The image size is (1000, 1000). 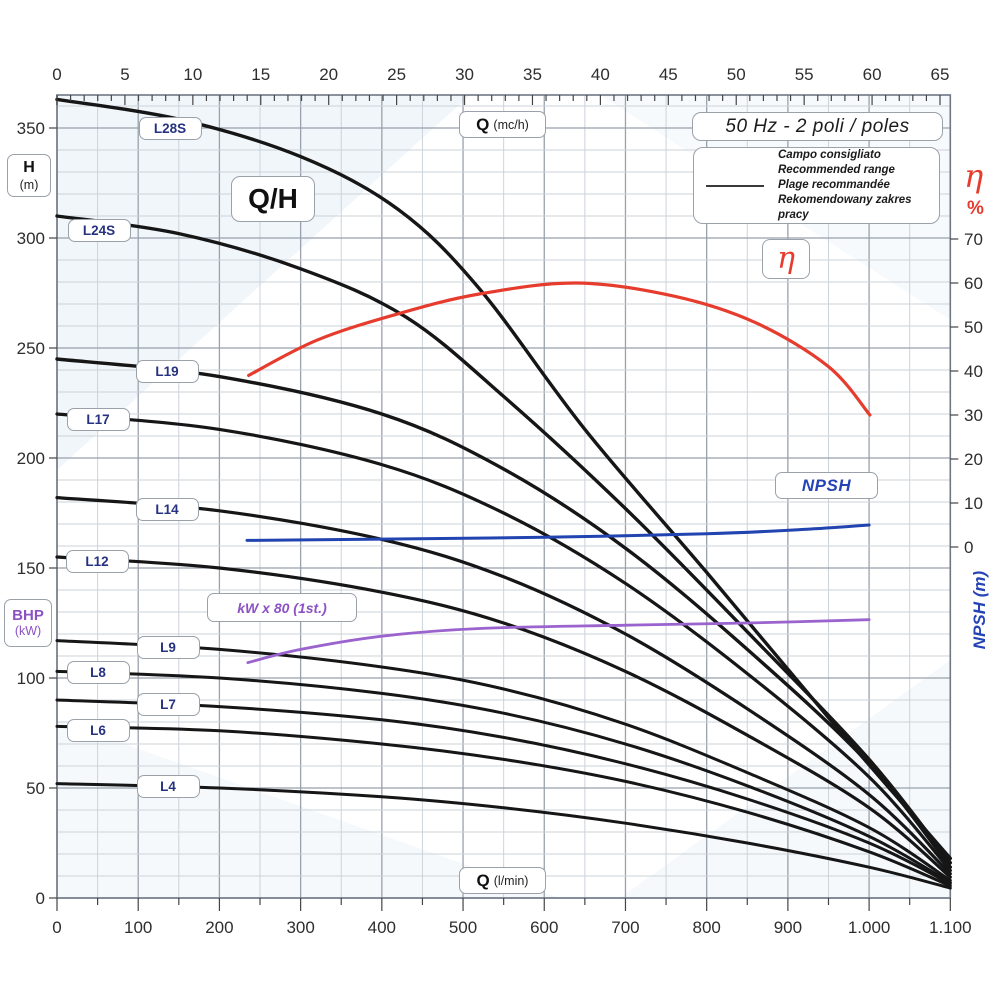 What do you see at coordinates (463, 927) in the screenshot?
I see `bottom-tick-label: 500` at bounding box center [463, 927].